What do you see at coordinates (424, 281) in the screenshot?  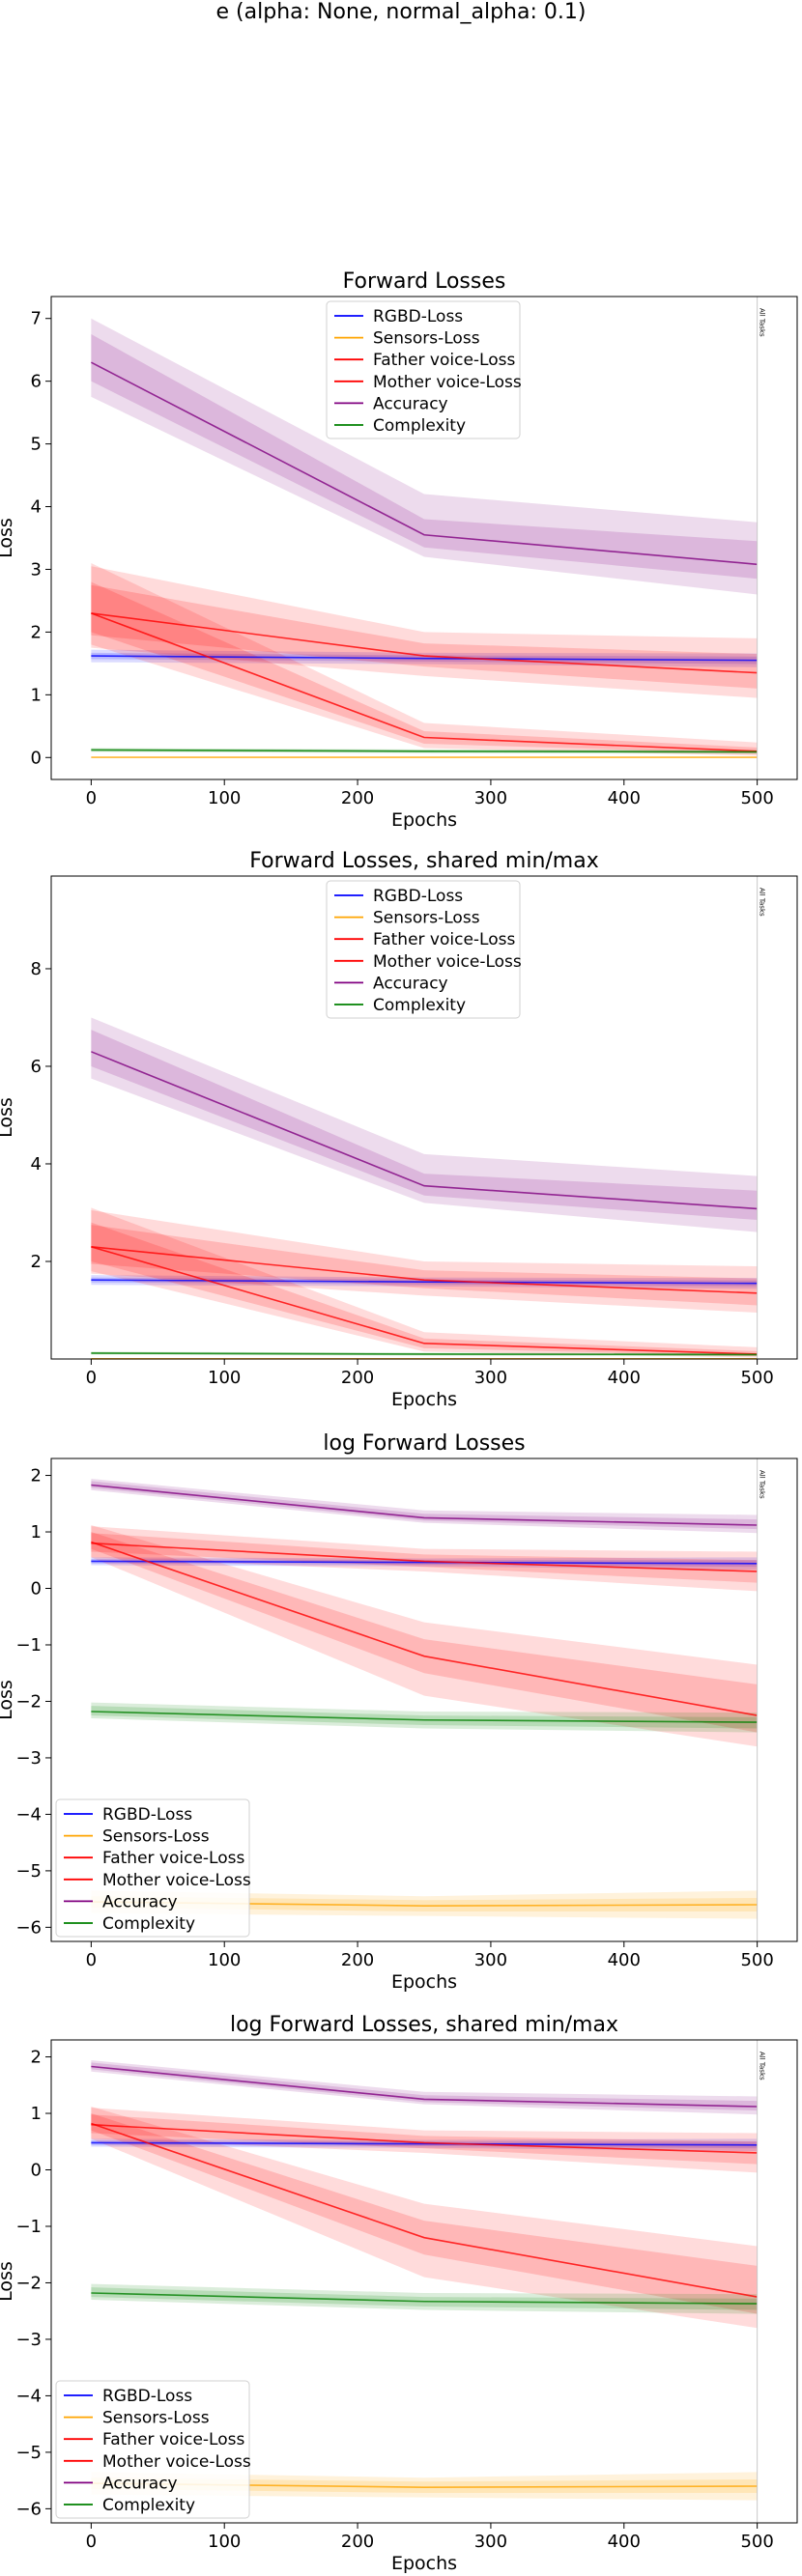 I see `chart-title: Forward Losses` at bounding box center [424, 281].